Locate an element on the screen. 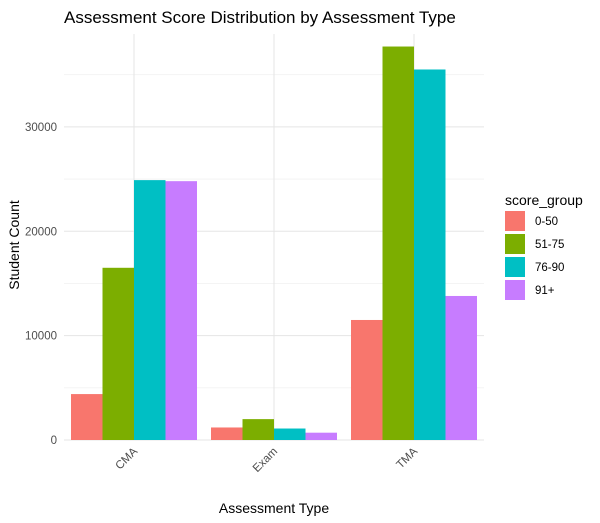 This screenshot has width=600, height=523. y-axis-title: Student Count is located at coordinates (14, 245).